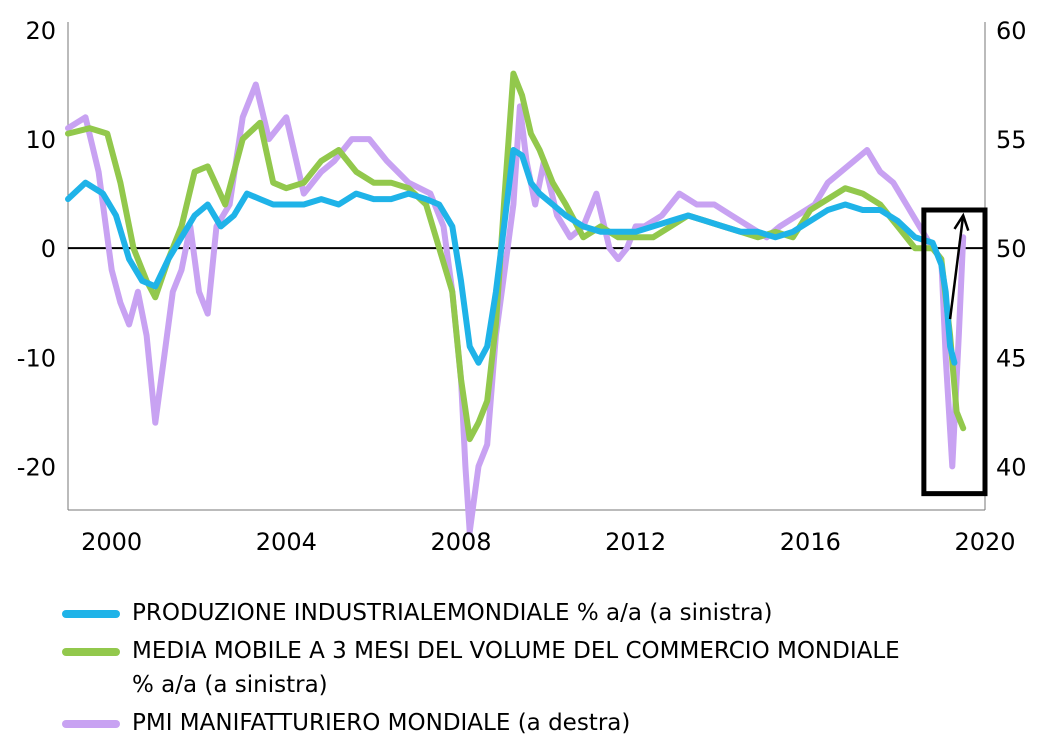  I want to click on y-left-tick-label: 20, so click(40, 31).